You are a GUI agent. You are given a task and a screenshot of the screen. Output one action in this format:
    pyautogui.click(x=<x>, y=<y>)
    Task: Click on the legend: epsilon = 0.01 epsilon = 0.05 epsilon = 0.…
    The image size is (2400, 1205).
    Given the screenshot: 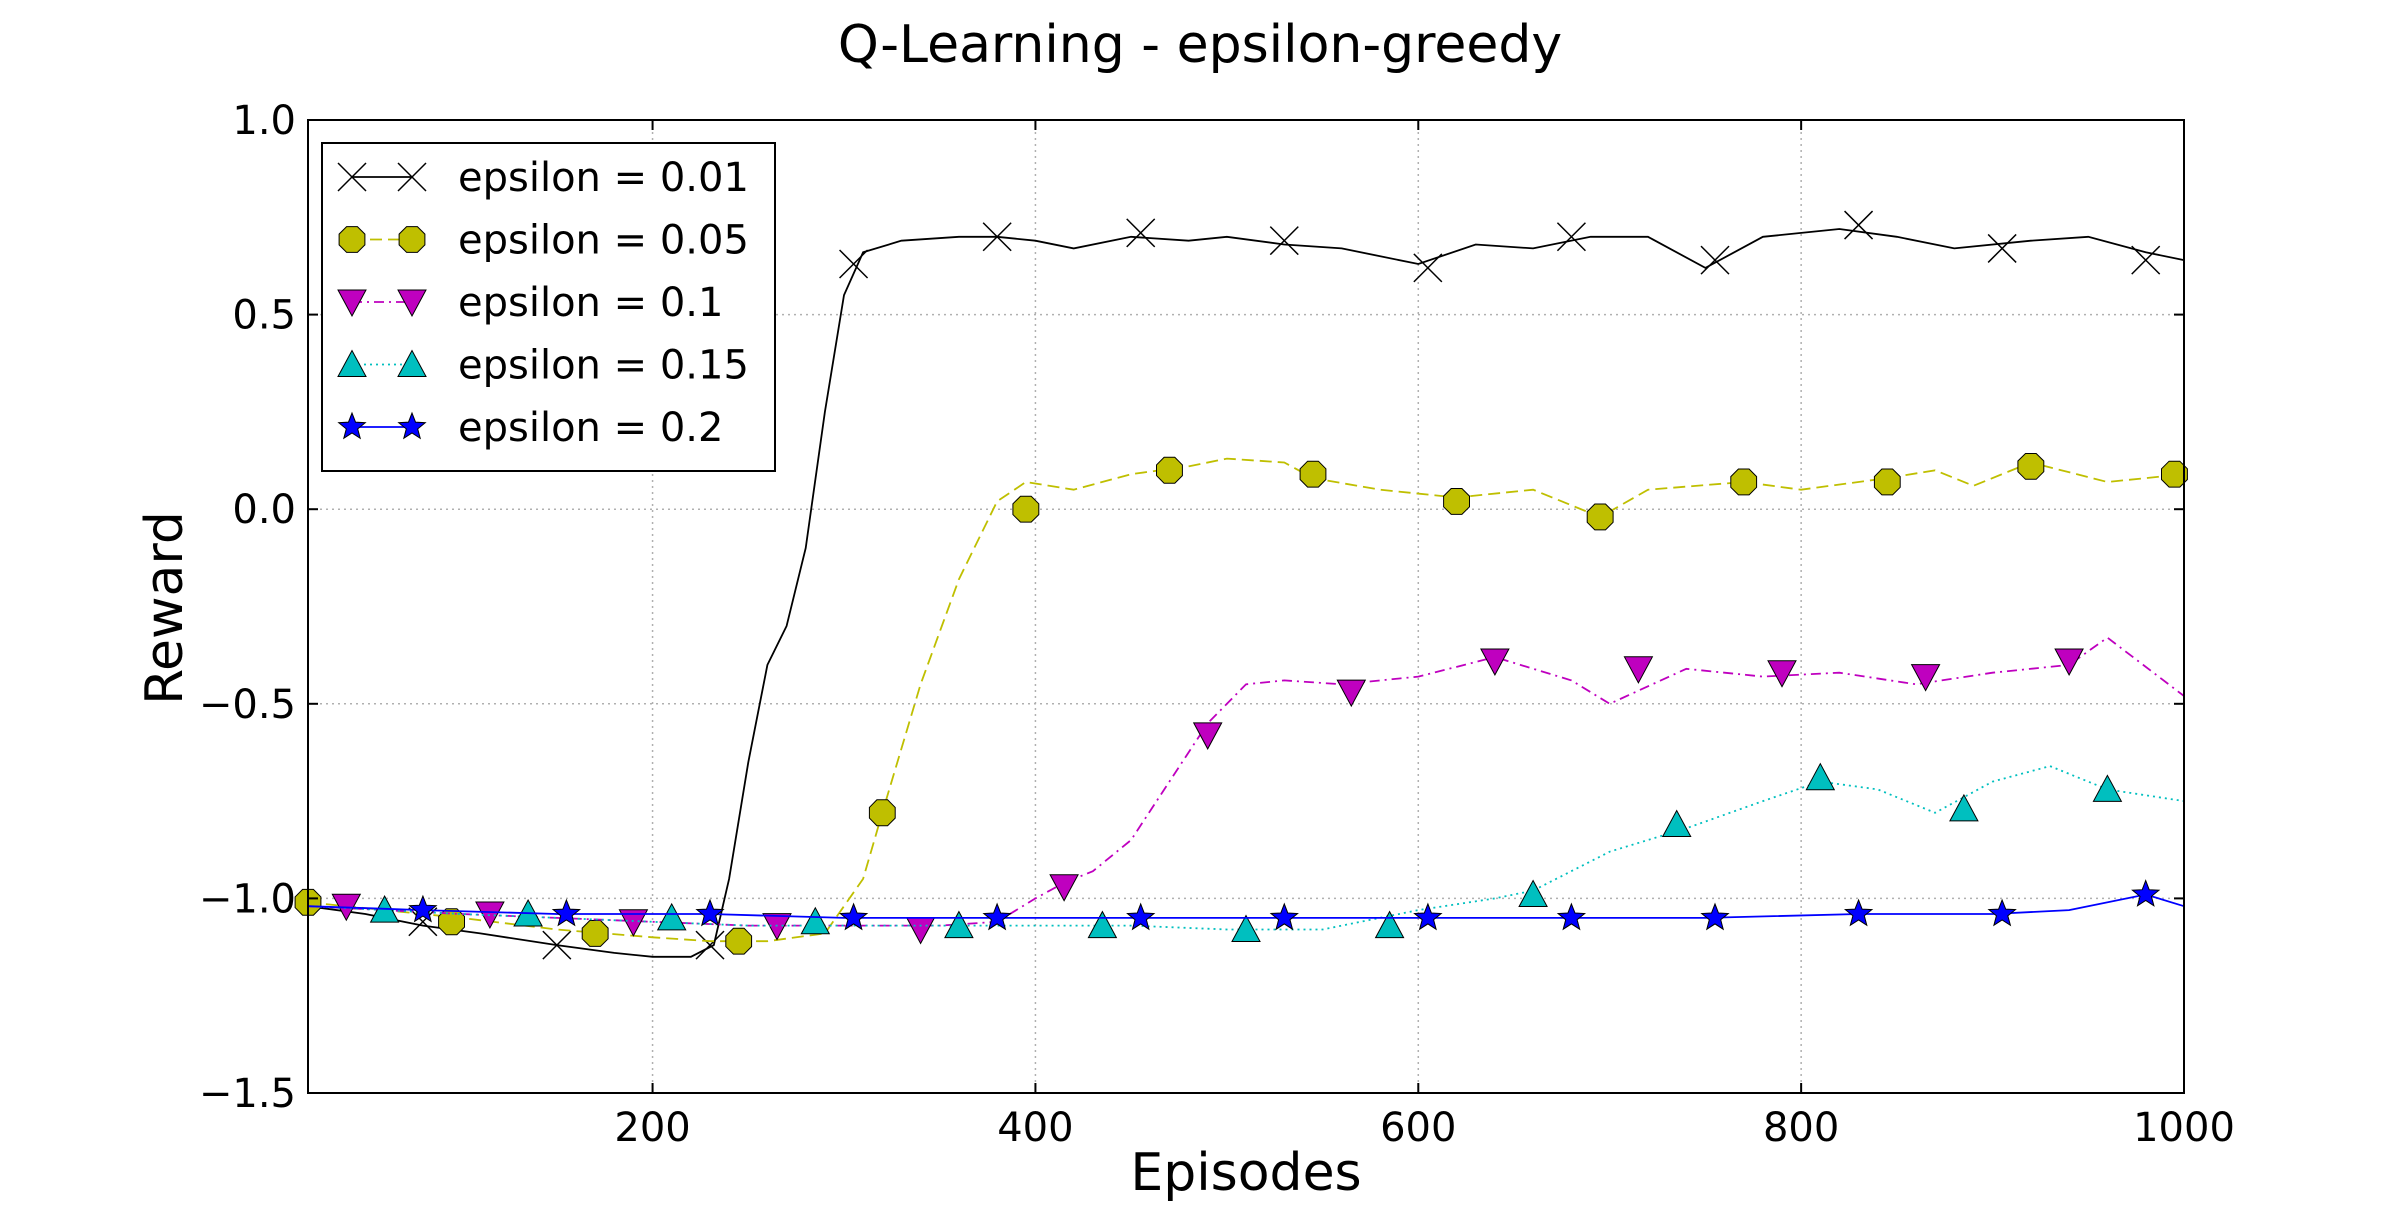 What is the action you would take?
    pyautogui.click(x=548, y=307)
    